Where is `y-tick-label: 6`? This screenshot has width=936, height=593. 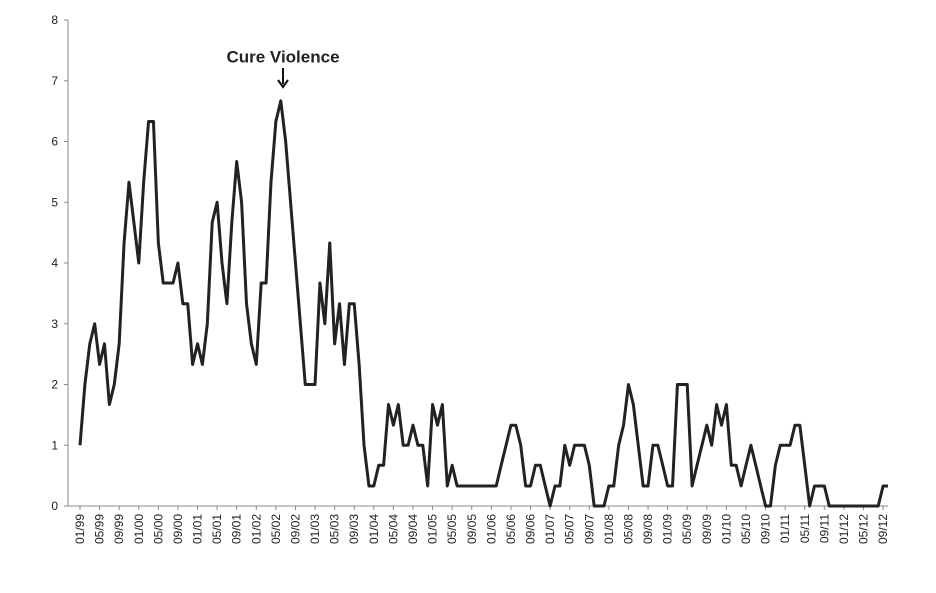 y-tick-label: 6 is located at coordinates (54, 142).